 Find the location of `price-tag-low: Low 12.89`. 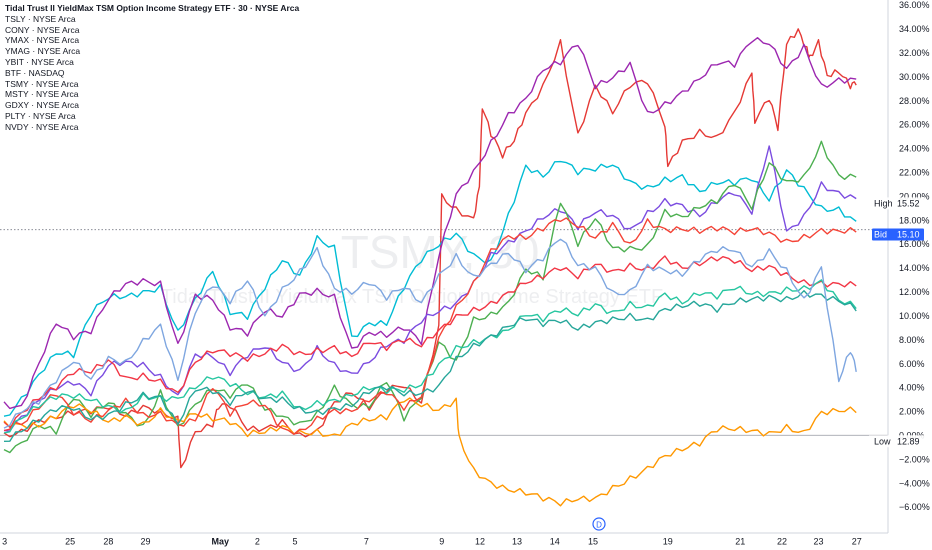

price-tag-low: Low 12.89 is located at coordinates (897, 441).